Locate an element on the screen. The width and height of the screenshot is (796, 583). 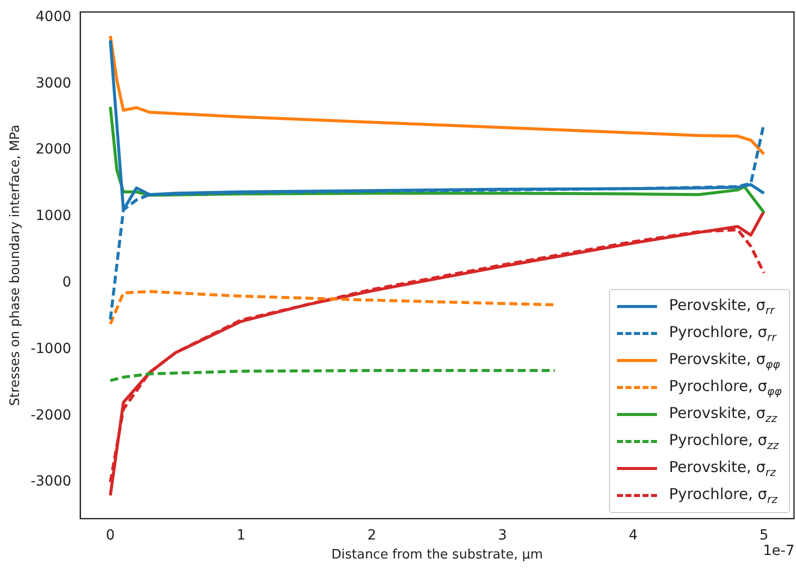
y-tick-label: 4000 is located at coordinates (54, 16).